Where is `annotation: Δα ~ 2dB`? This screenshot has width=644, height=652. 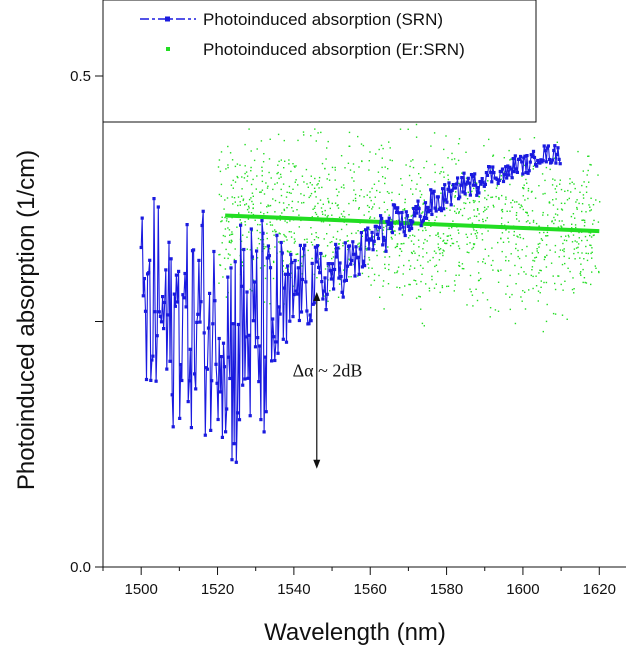
annotation: Δα ~ 2dB is located at coordinates (327, 380).